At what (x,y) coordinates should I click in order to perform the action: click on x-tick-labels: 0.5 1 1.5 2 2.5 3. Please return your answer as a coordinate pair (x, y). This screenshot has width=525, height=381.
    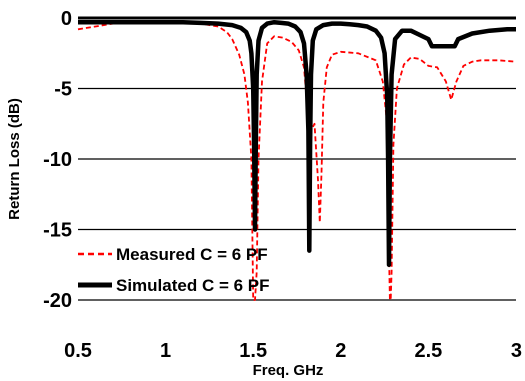
    Looking at the image, I should click on (293, 351).